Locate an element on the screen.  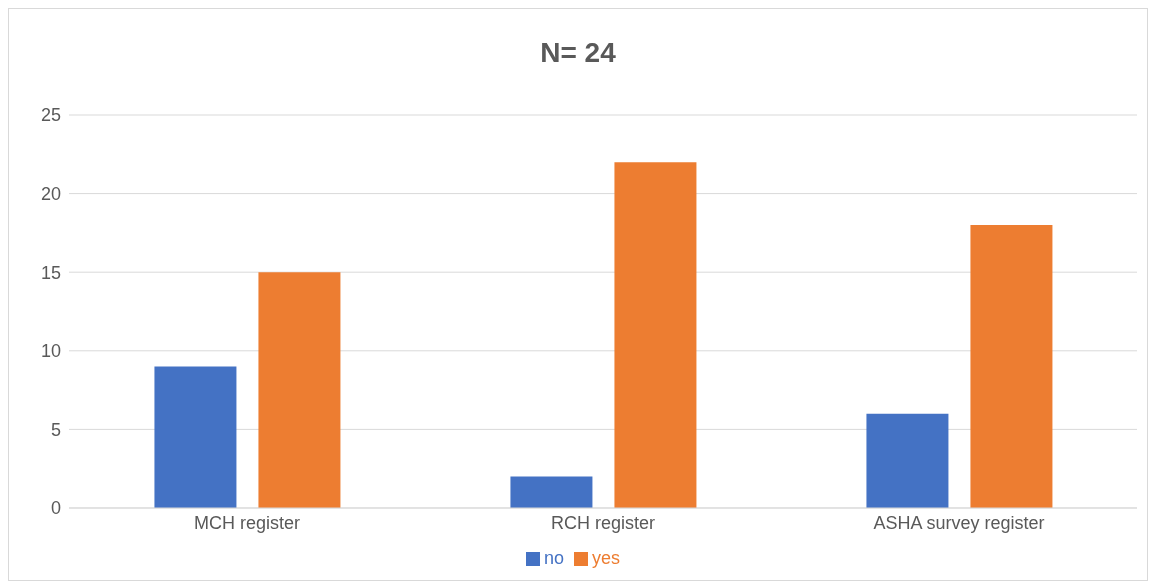
legend-label: yes is located at coordinates (606, 558).